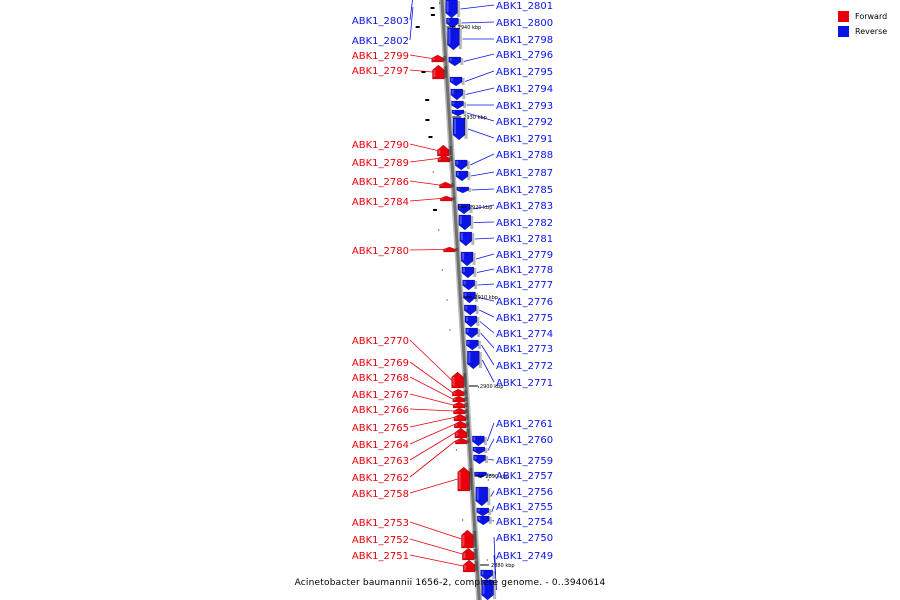 The image size is (900, 600). What do you see at coordinates (524, 55) in the screenshot?
I see `reverse-gene-label: ABK1_2796` at bounding box center [524, 55].